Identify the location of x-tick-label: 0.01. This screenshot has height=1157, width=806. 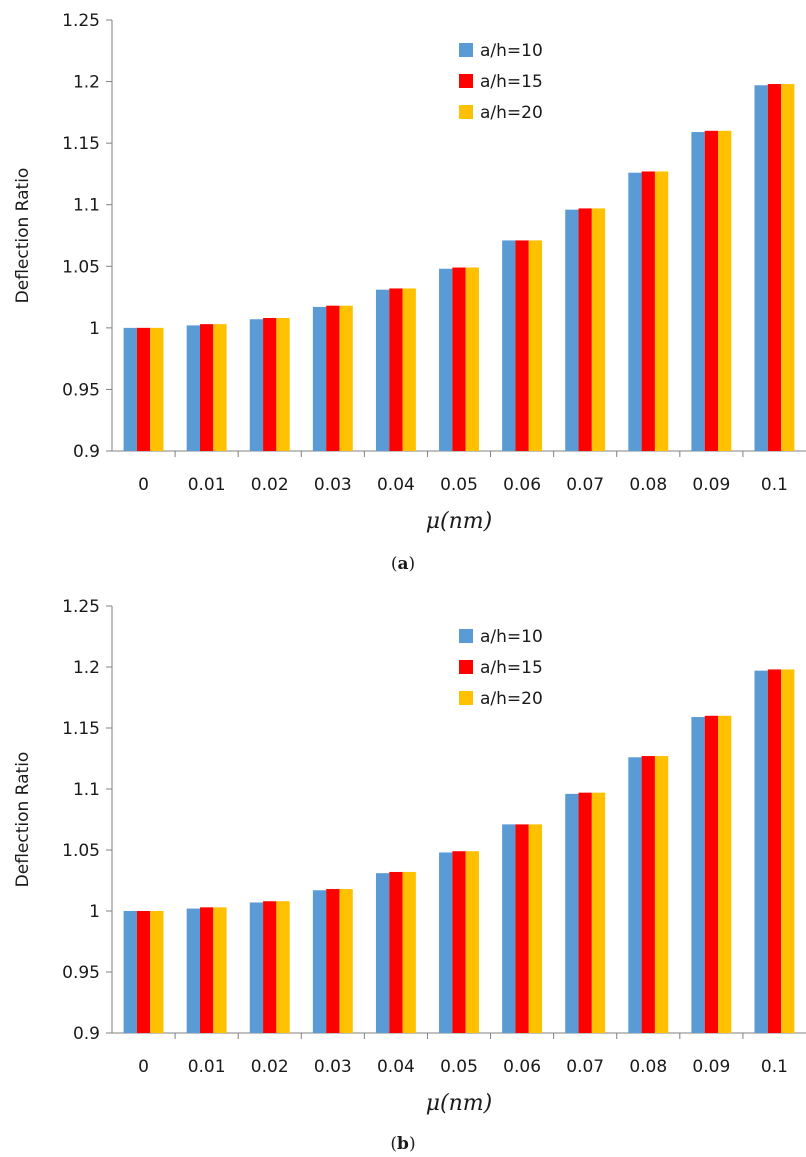
(207, 485).